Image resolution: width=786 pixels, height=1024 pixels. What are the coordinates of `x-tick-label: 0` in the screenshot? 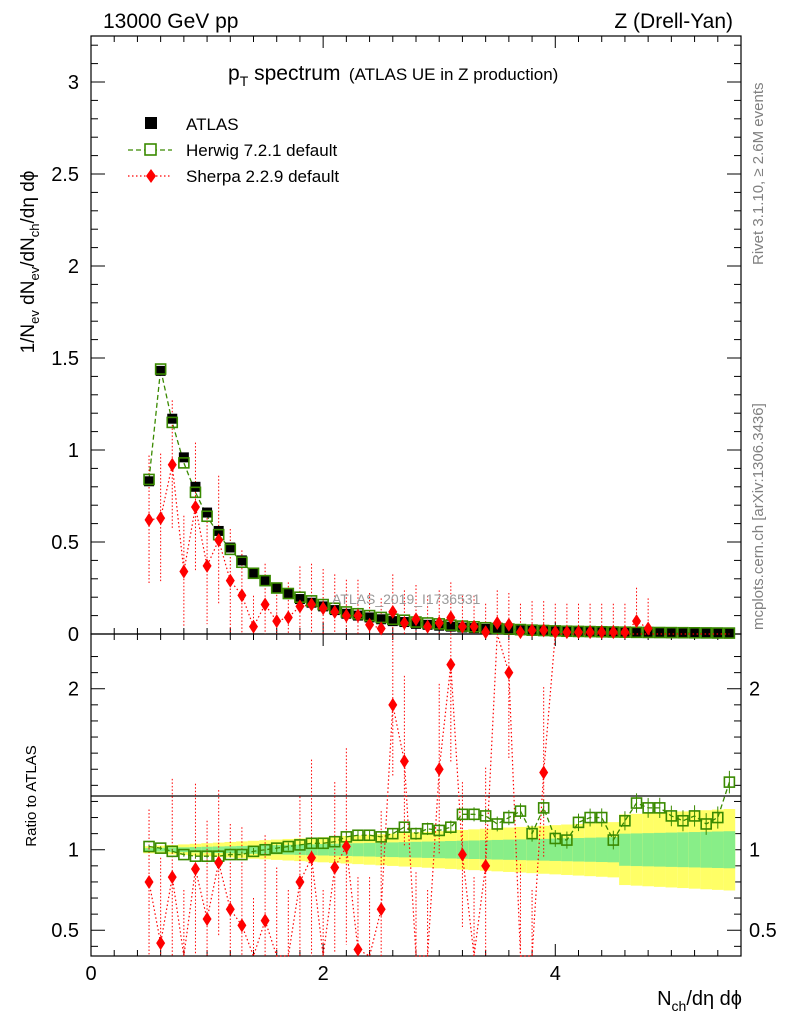 It's located at (90, 974).